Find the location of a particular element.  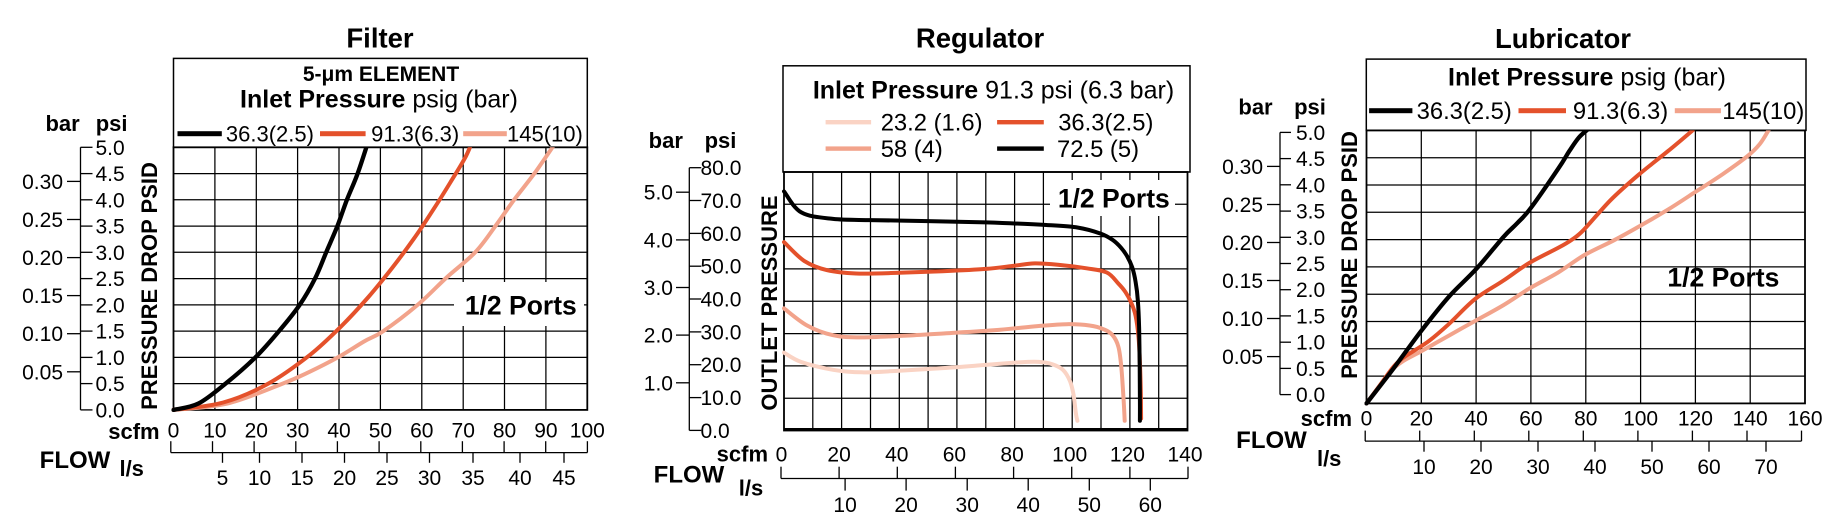

svg-text: Lubricator is located at coordinates (1563, 38).